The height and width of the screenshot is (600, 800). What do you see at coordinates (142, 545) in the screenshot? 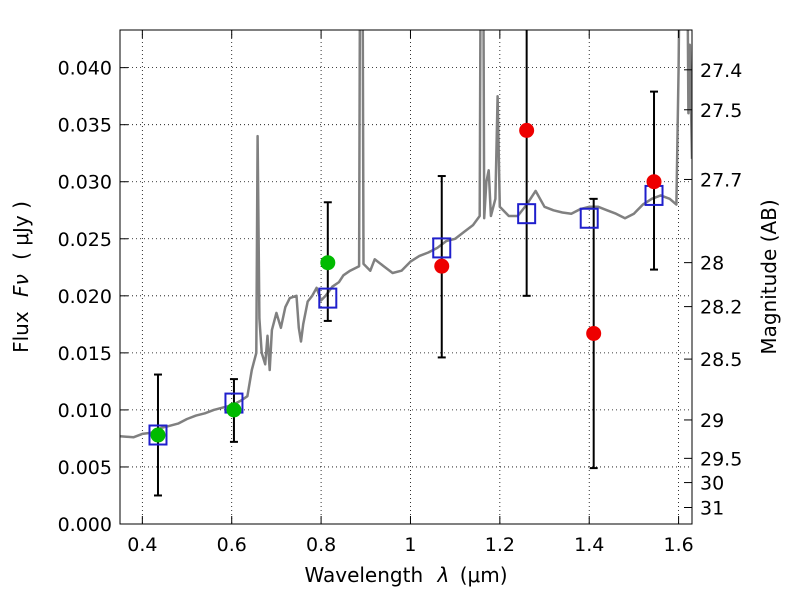
I see `x-tick-label: 0.4` at bounding box center [142, 545].